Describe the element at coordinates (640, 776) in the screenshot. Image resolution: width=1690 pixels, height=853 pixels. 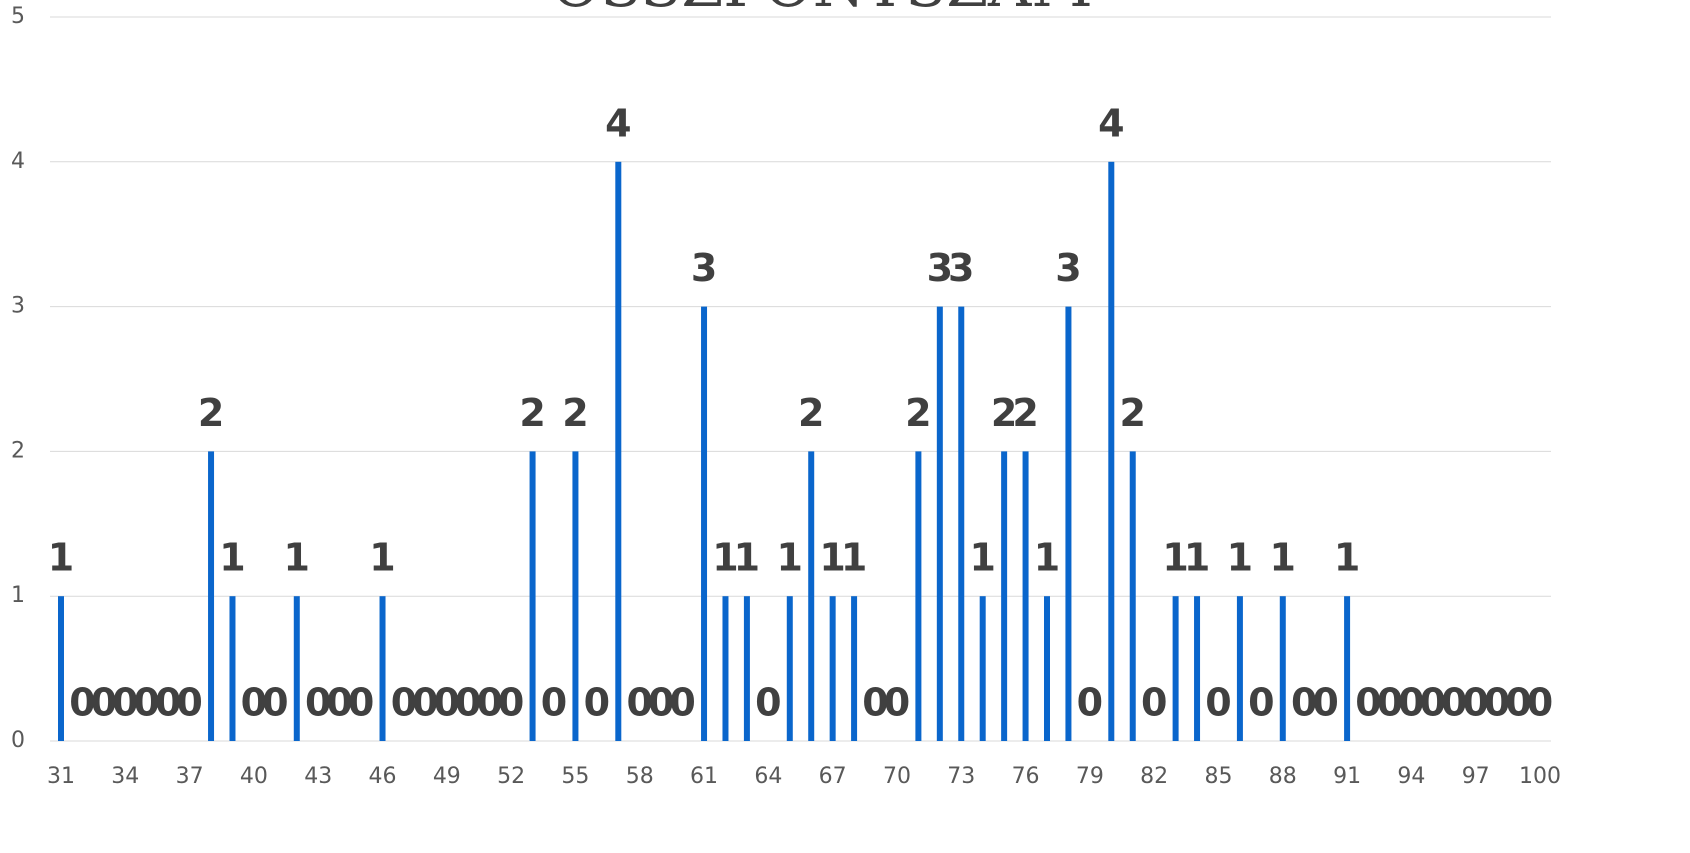
I see `x-tick-label: 58` at that location.